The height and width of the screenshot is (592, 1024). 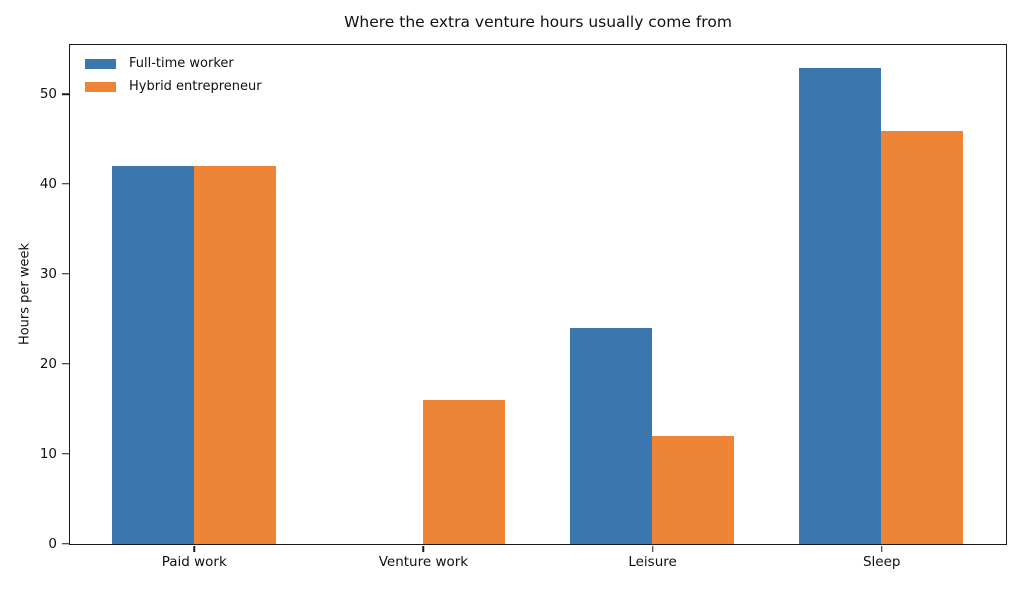 I want to click on y-tick-label-40: 40, so click(x=48, y=183).